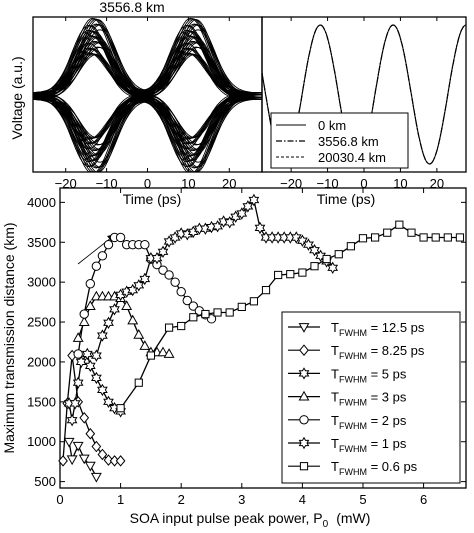 The height and width of the screenshot is (533, 474). What do you see at coordinates (387, 443) in the screenshot?
I see `legend-value: = 1 ps` at bounding box center [387, 443].